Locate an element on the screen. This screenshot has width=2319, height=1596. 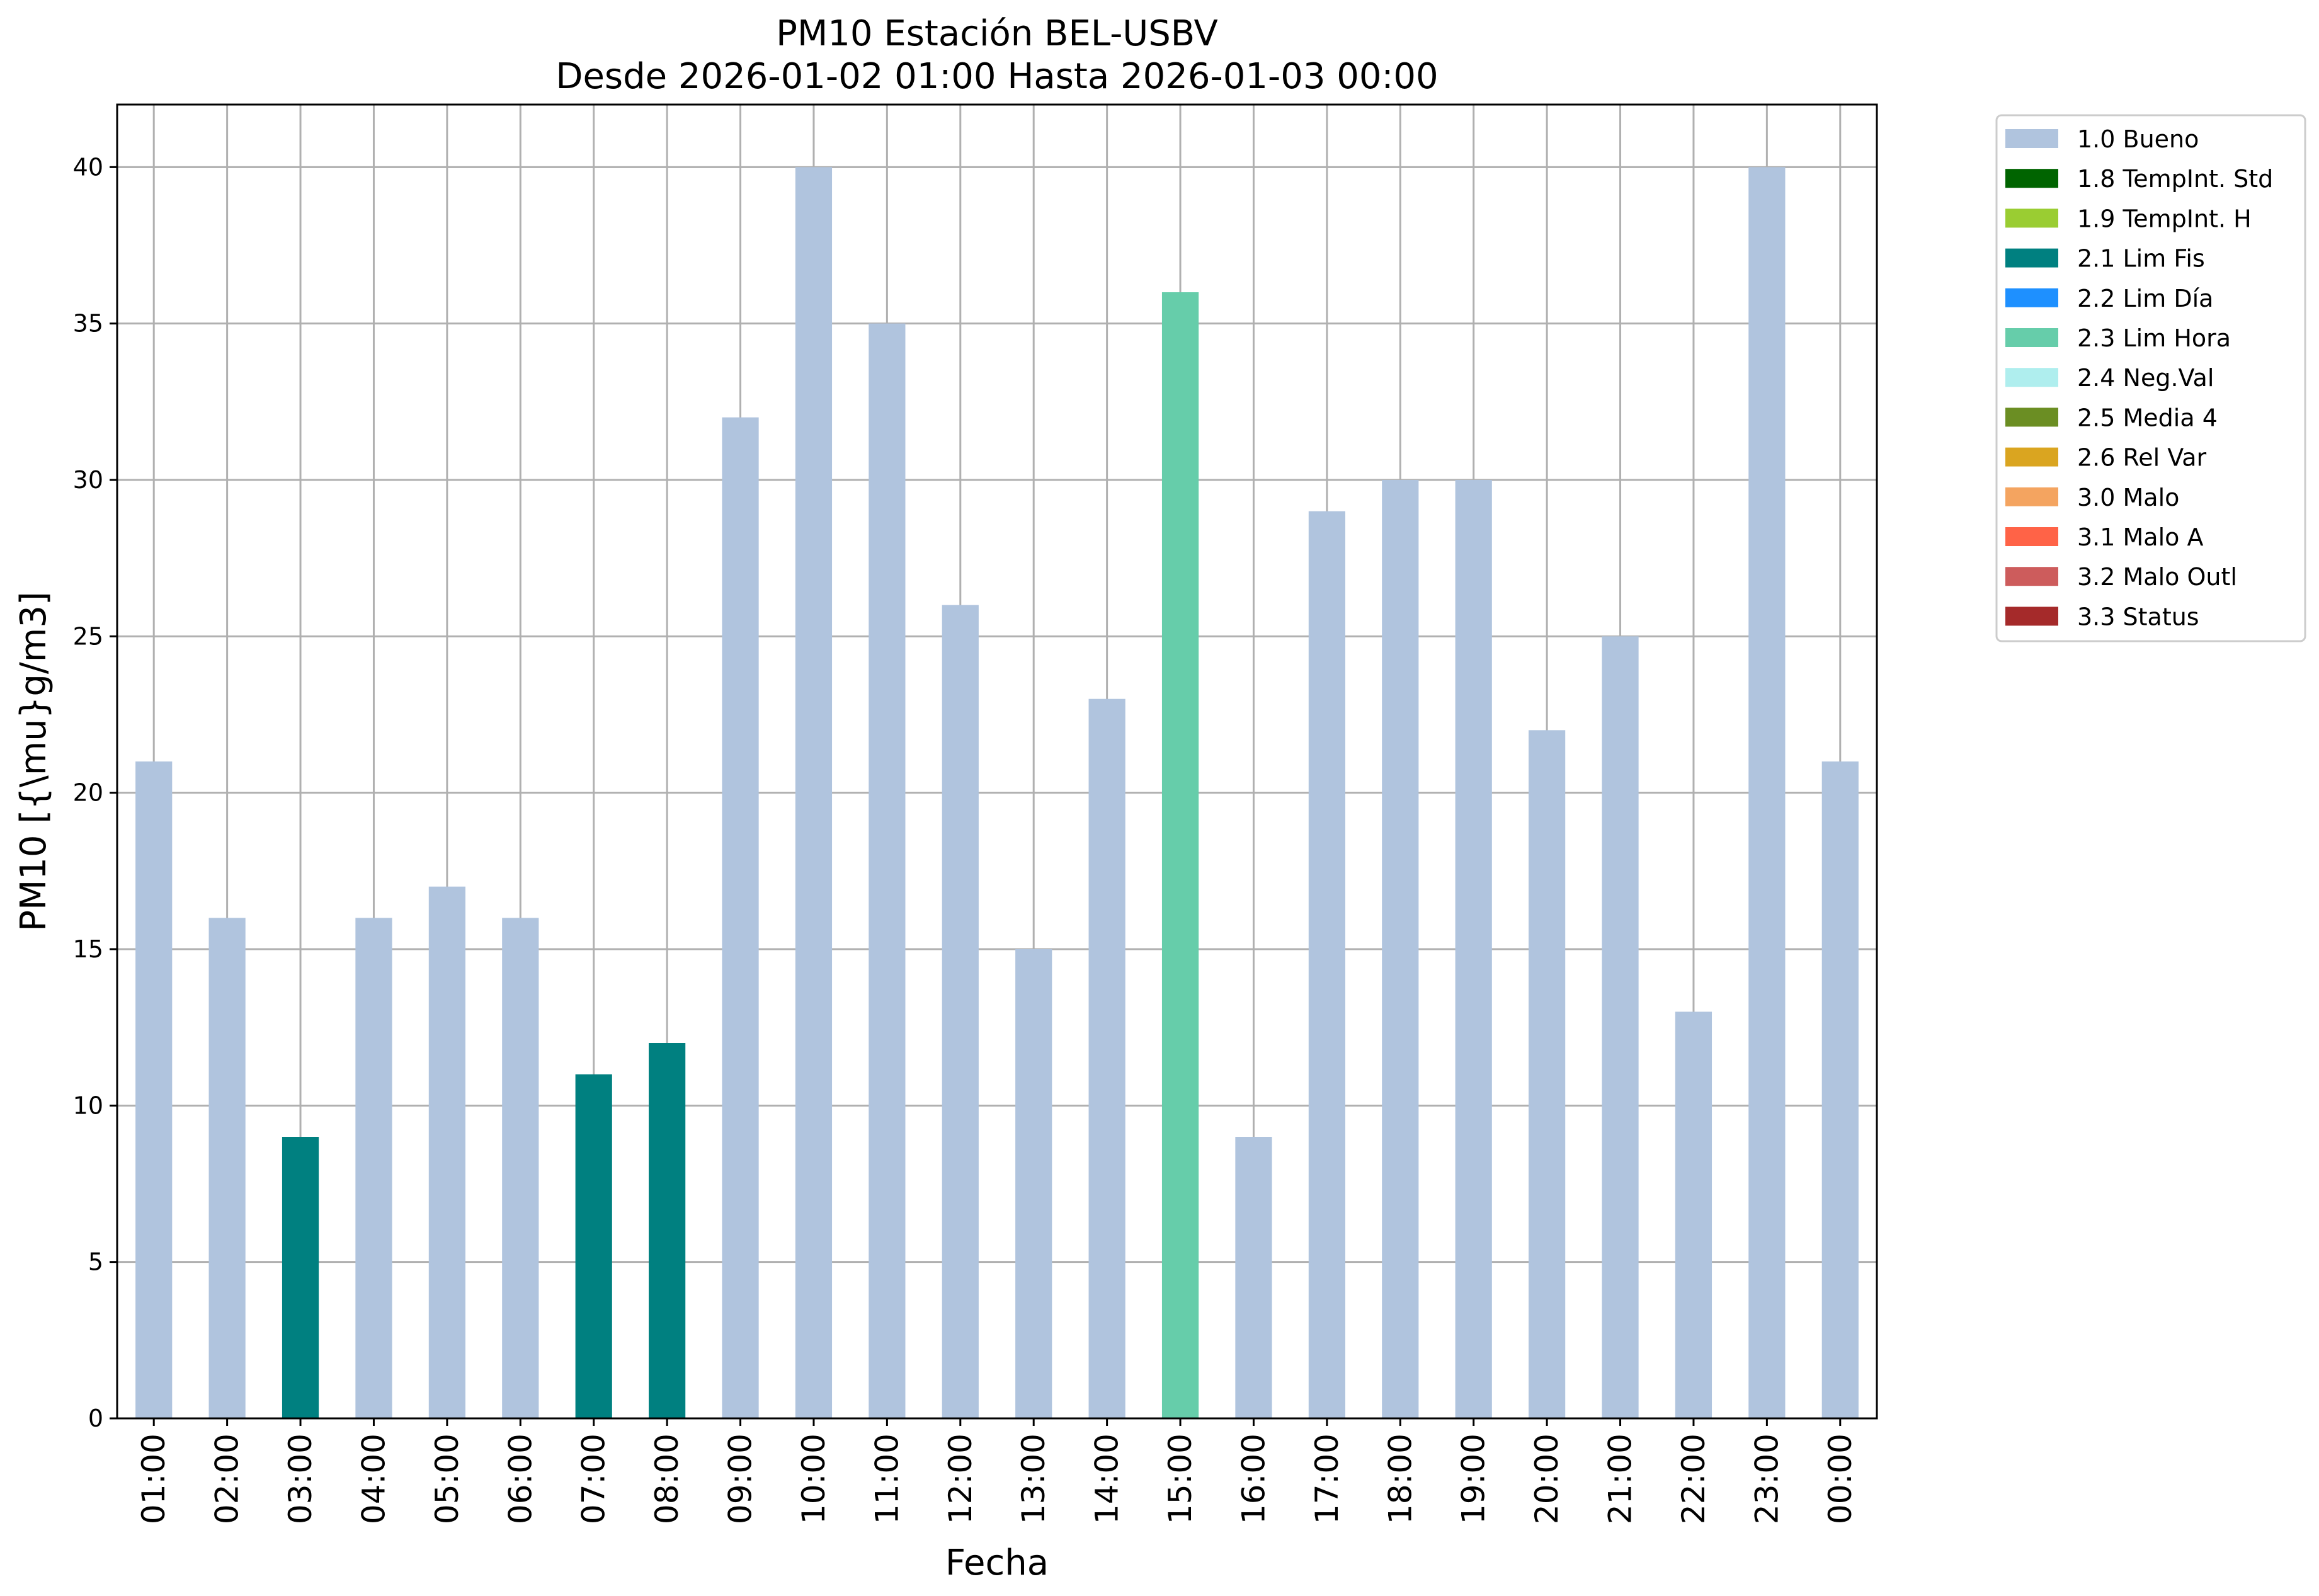
y-tick-label: 35 is located at coordinates (88, 324).